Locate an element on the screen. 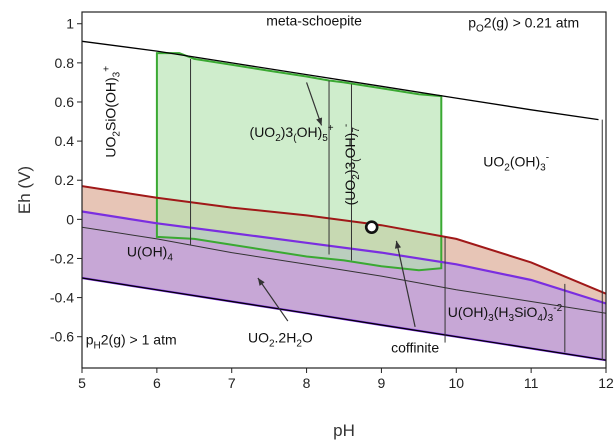 This screenshot has width=615, height=443. coffinite-label: coffinite is located at coordinates (415, 347).